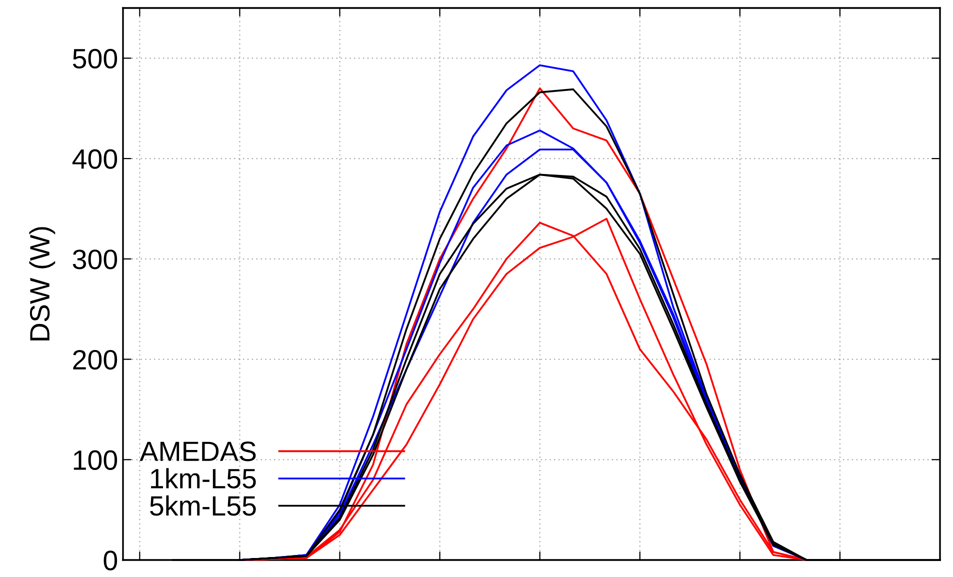  Describe the element at coordinates (203, 505) in the screenshot. I see `legend-label: 5km-L55` at that location.